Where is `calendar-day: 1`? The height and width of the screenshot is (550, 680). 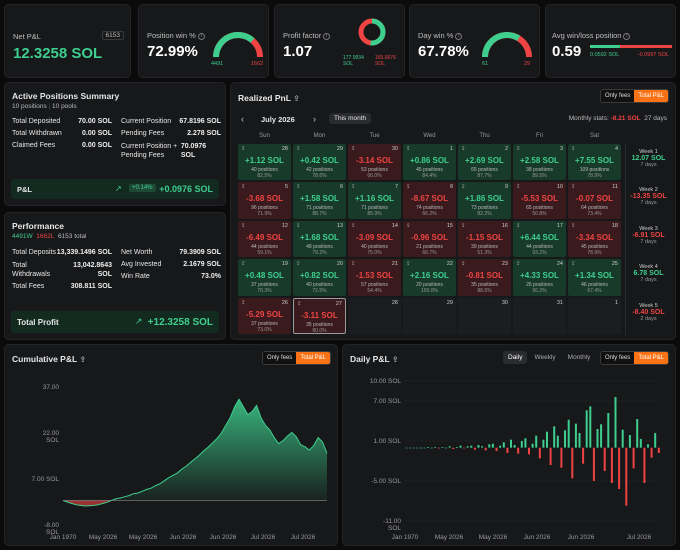
calendar-day: 1 is located at coordinates (594, 315).